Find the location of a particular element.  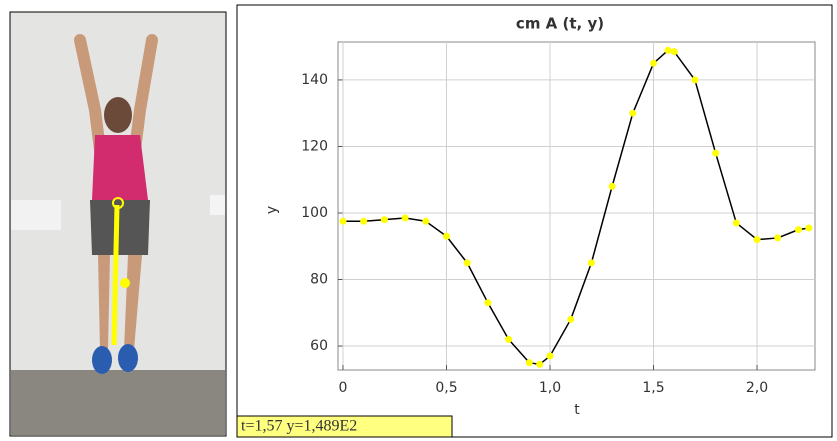

x-tick-label: 0 is located at coordinates (343, 388).